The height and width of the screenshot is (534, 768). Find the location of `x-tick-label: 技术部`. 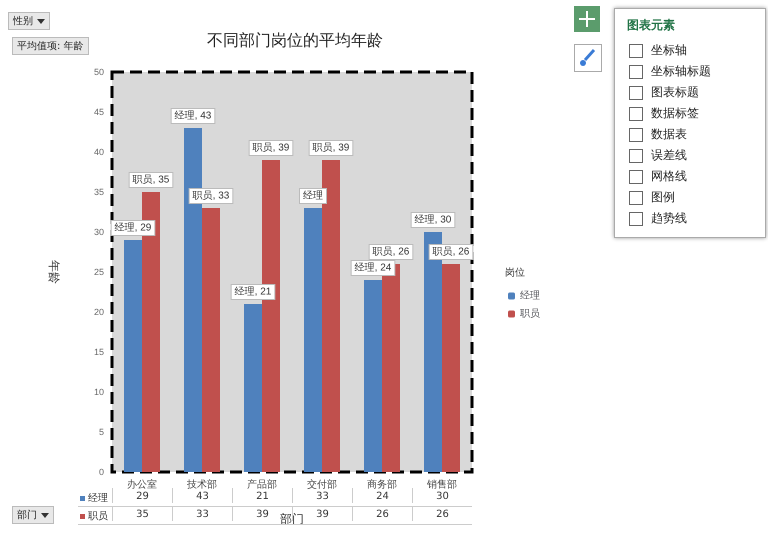

x-tick-label: 技术部 is located at coordinates (201, 484).